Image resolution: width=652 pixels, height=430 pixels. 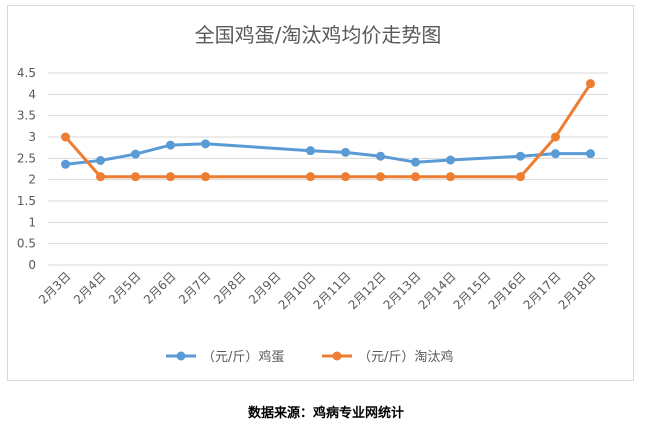 What do you see at coordinates (507, 290) in the screenshot?
I see `x-tick-label: 2月16日` at bounding box center [507, 290].